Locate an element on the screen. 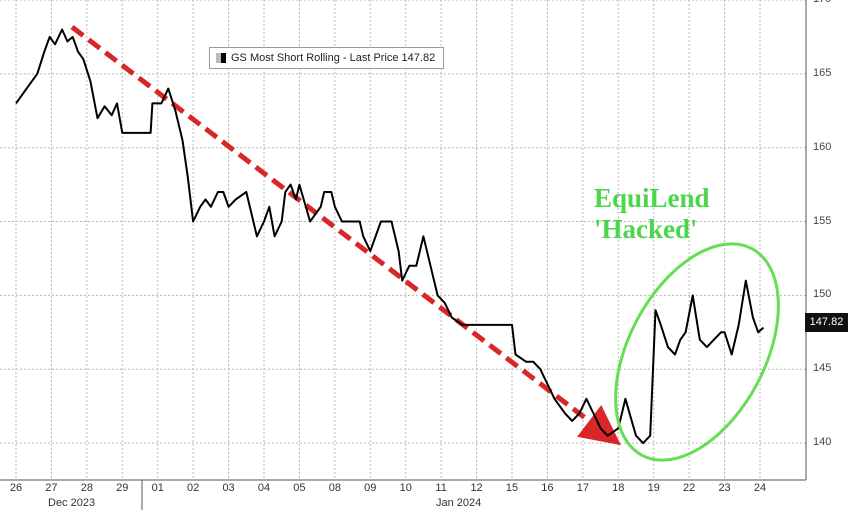 This screenshot has height=510, width=848. highlight-circle is located at coordinates (697, 352).